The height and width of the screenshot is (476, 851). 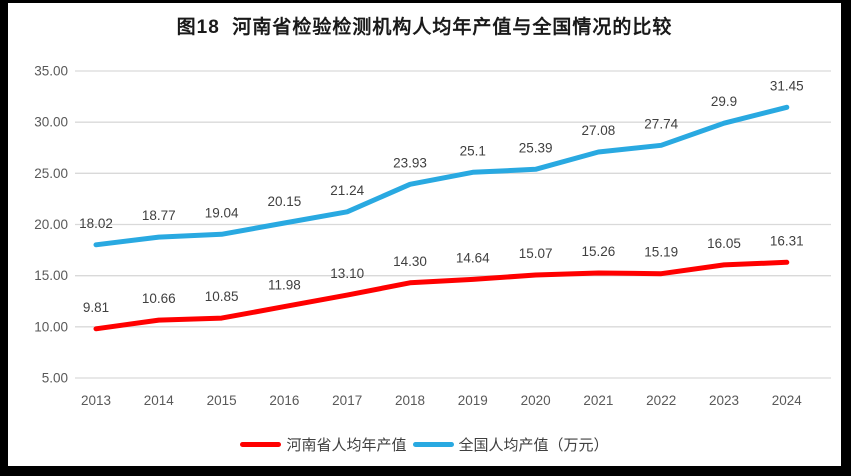 I want to click on data-label-1: 25.1, so click(x=473, y=150).